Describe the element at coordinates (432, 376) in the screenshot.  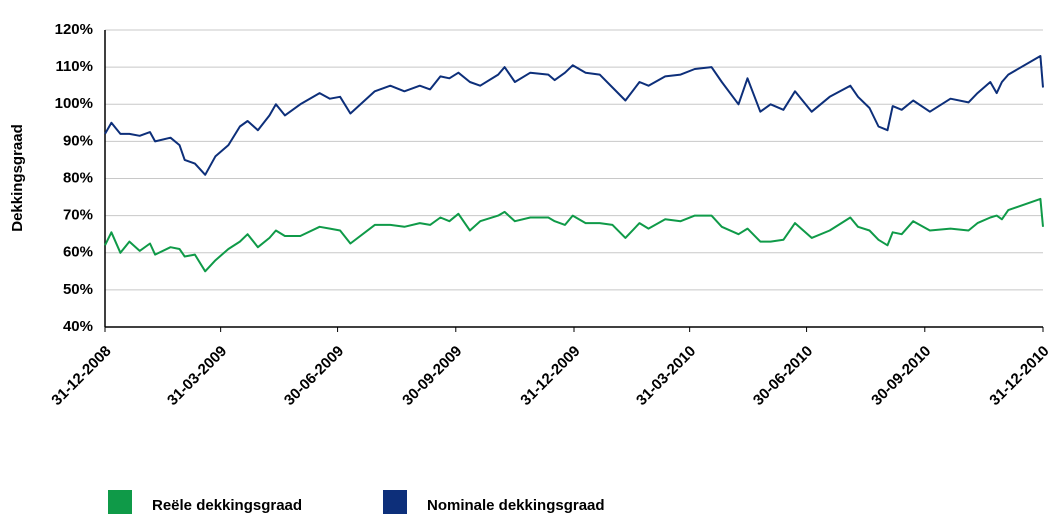
I see `x-tick-label: 30-09-2009` at that location.